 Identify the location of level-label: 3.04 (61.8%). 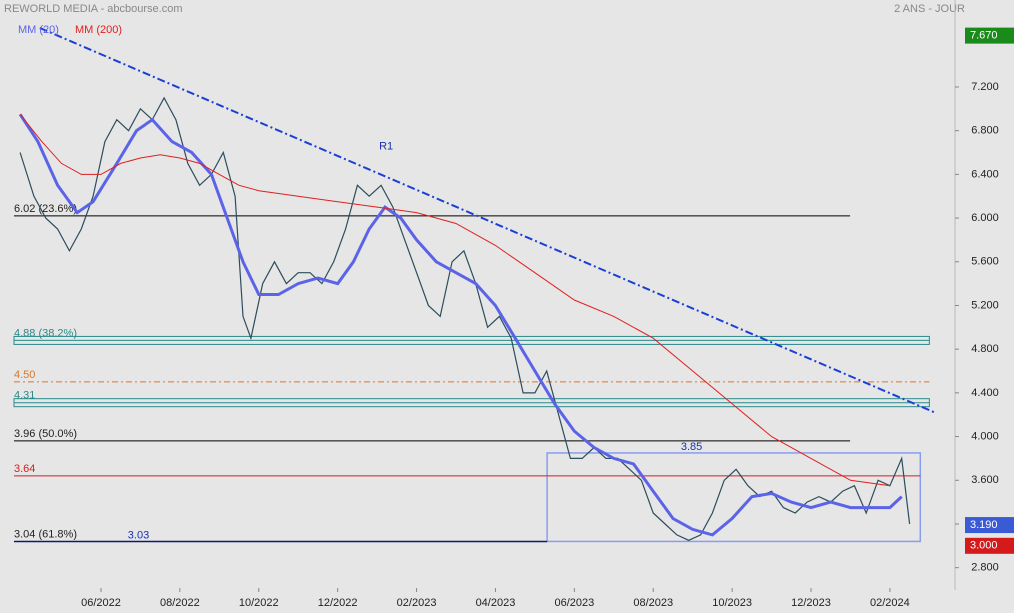
(45, 534).